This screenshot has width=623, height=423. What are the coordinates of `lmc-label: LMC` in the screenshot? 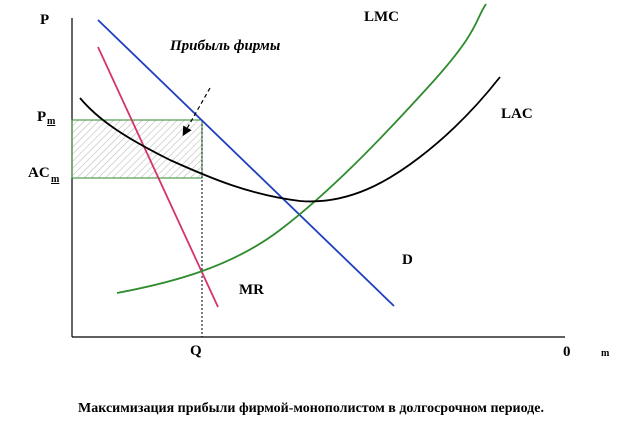 It's located at (381, 17).